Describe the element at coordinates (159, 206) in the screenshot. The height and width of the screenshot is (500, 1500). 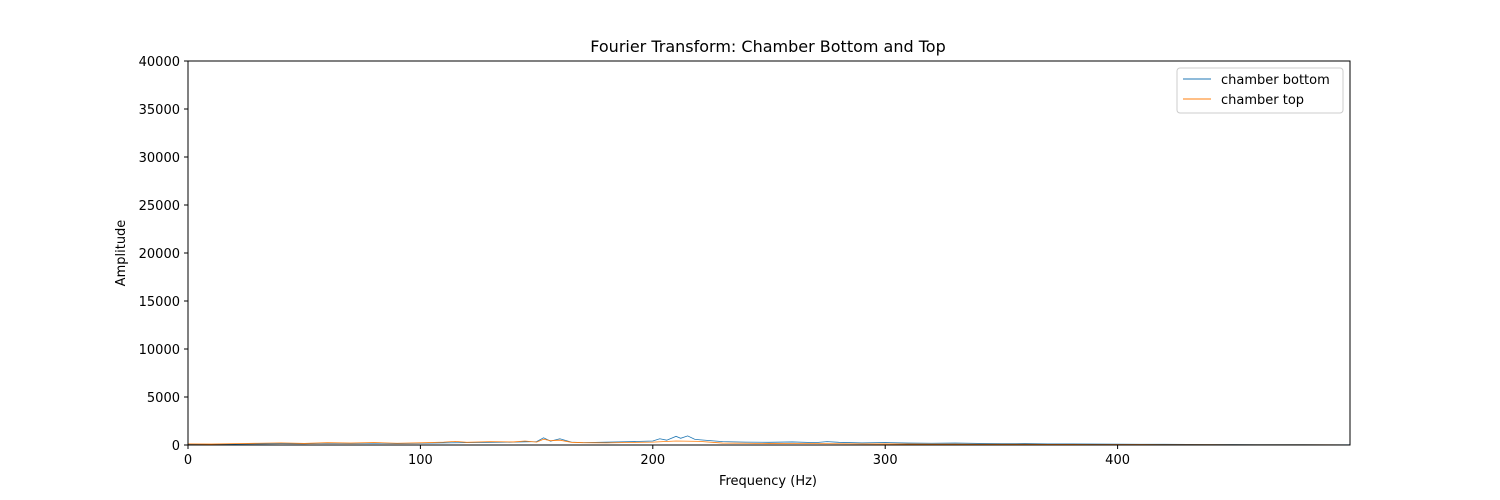
I see `y-tick-label: 25000` at that location.